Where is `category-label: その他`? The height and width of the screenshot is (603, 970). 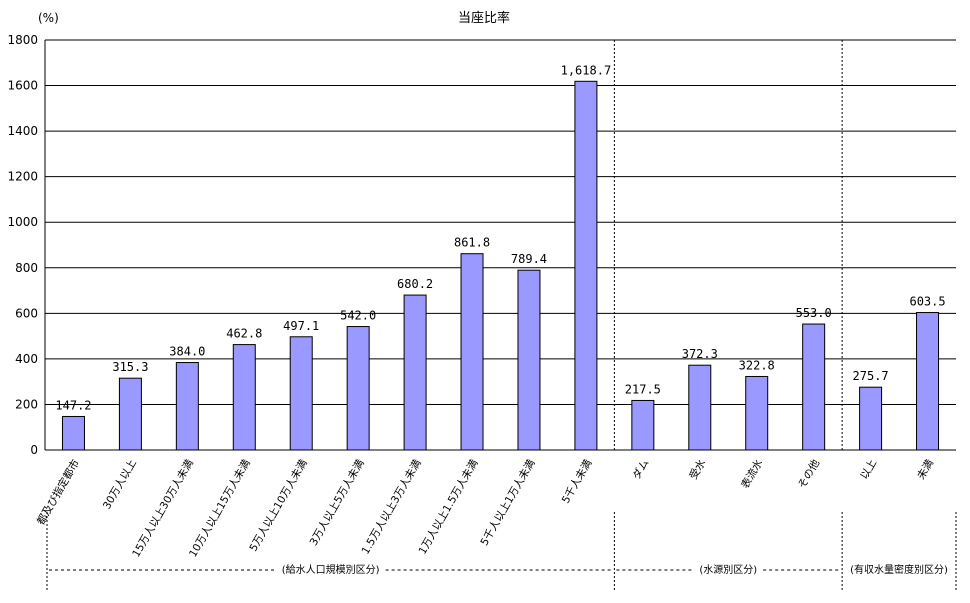 category-label: その他 is located at coordinates (808, 474).